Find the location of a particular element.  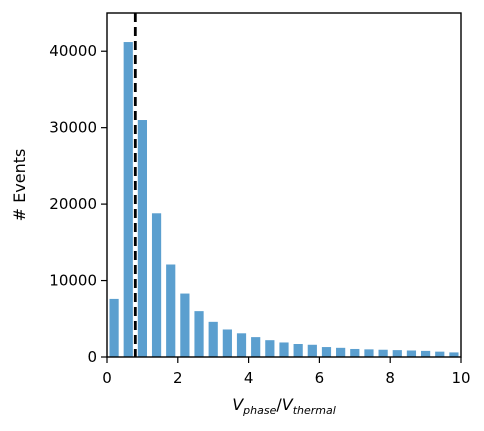

x-tick-label: 0 is located at coordinates (107, 378).